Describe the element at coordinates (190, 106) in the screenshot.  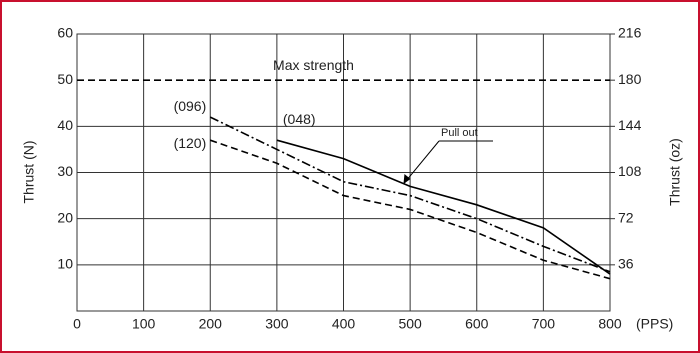
I see `series-label: (096)` at that location.